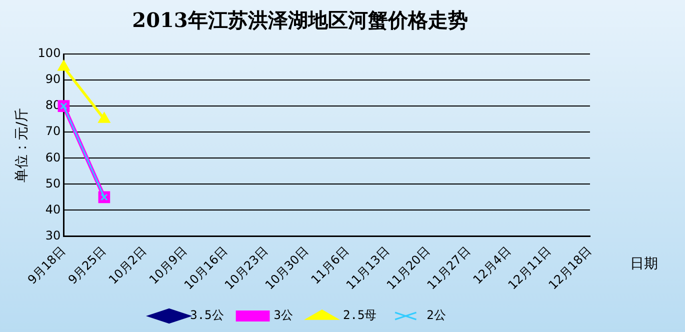 The width and height of the screenshot is (685, 332). I want to click on x-axis-title: 日期, so click(644, 264).